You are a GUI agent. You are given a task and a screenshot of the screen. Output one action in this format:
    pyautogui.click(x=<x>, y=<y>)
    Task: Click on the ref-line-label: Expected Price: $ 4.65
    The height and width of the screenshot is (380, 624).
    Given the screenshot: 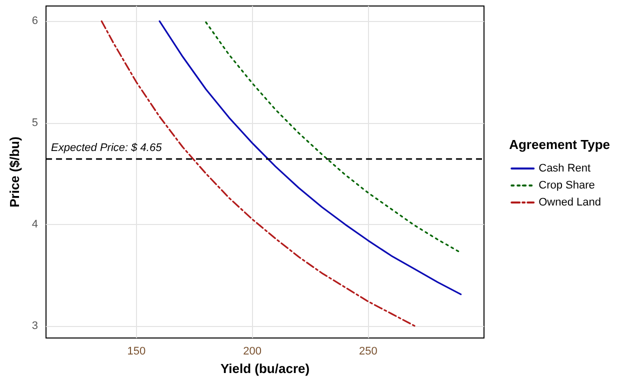 What is the action you would take?
    pyautogui.click(x=107, y=148)
    